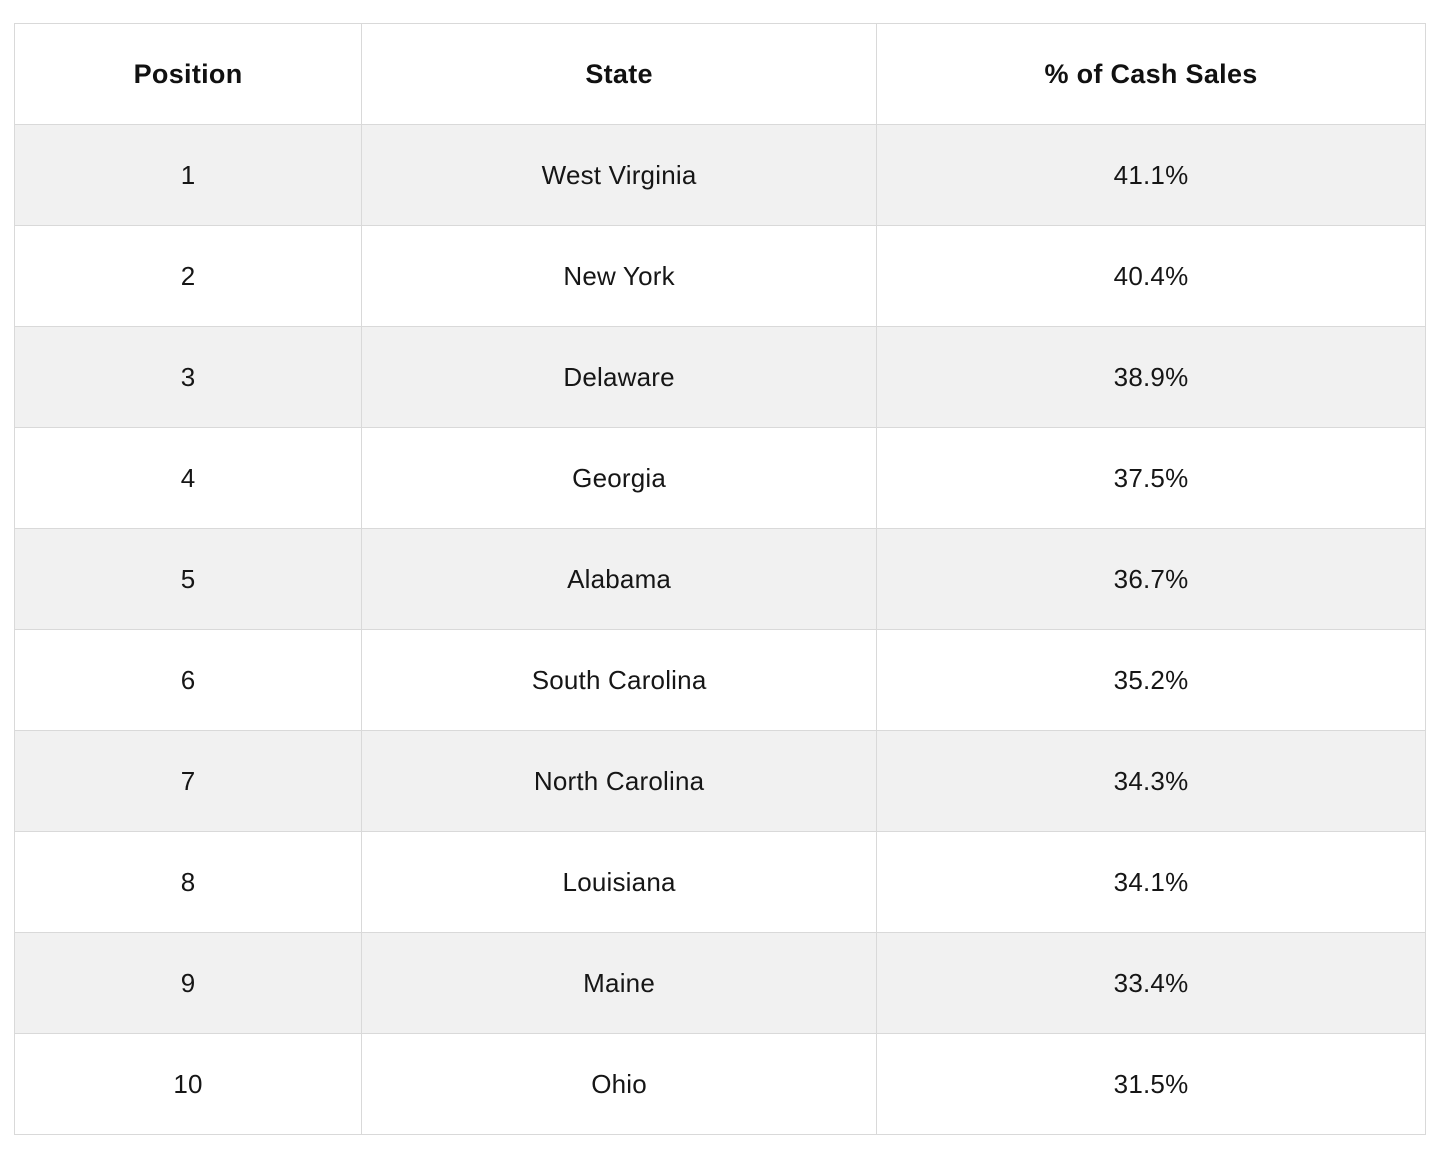 The height and width of the screenshot is (1170, 1440). What do you see at coordinates (188, 781) in the screenshot?
I see `cell-position: 7` at bounding box center [188, 781].